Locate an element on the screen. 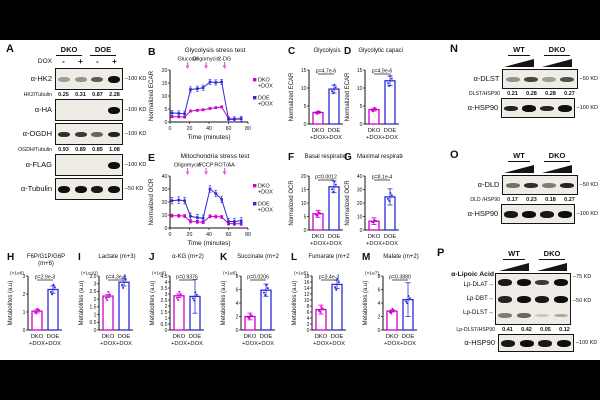  quant-value: 0.42 is located at coordinates (526, 330).